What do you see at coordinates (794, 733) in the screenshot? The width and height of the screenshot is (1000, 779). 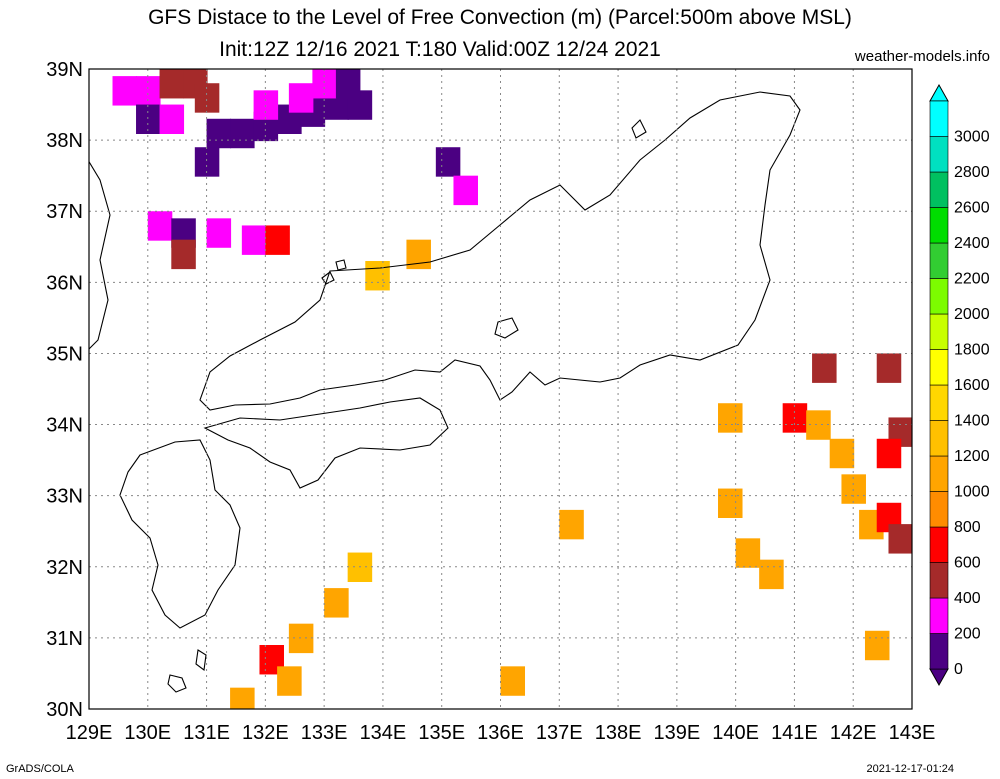 I see `lon-tick-label: 141E` at bounding box center [794, 733].